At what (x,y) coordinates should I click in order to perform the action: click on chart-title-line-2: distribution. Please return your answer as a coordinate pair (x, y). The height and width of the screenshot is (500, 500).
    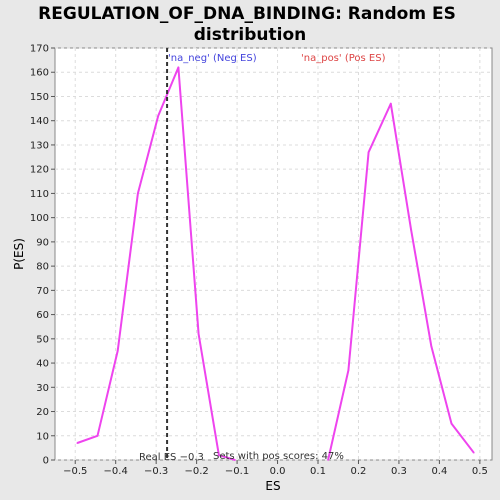
    Looking at the image, I should click on (250, 35).